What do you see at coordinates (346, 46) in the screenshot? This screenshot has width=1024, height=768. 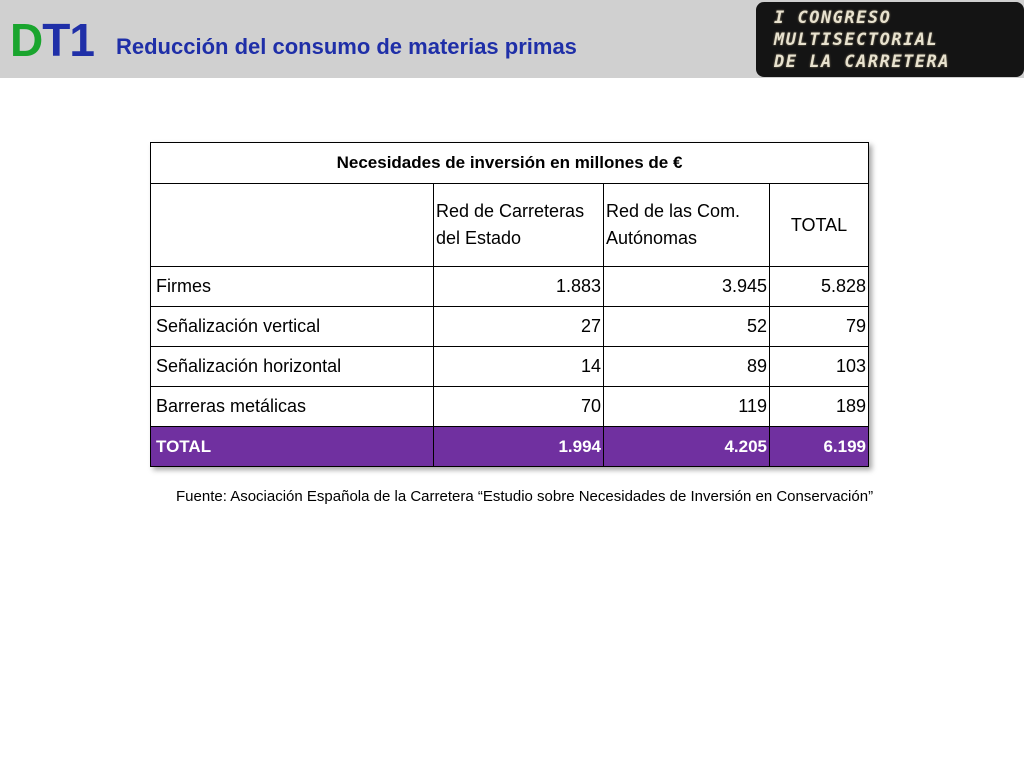 I see `page-title: Reducción del consumo de materias primas` at bounding box center [346, 46].